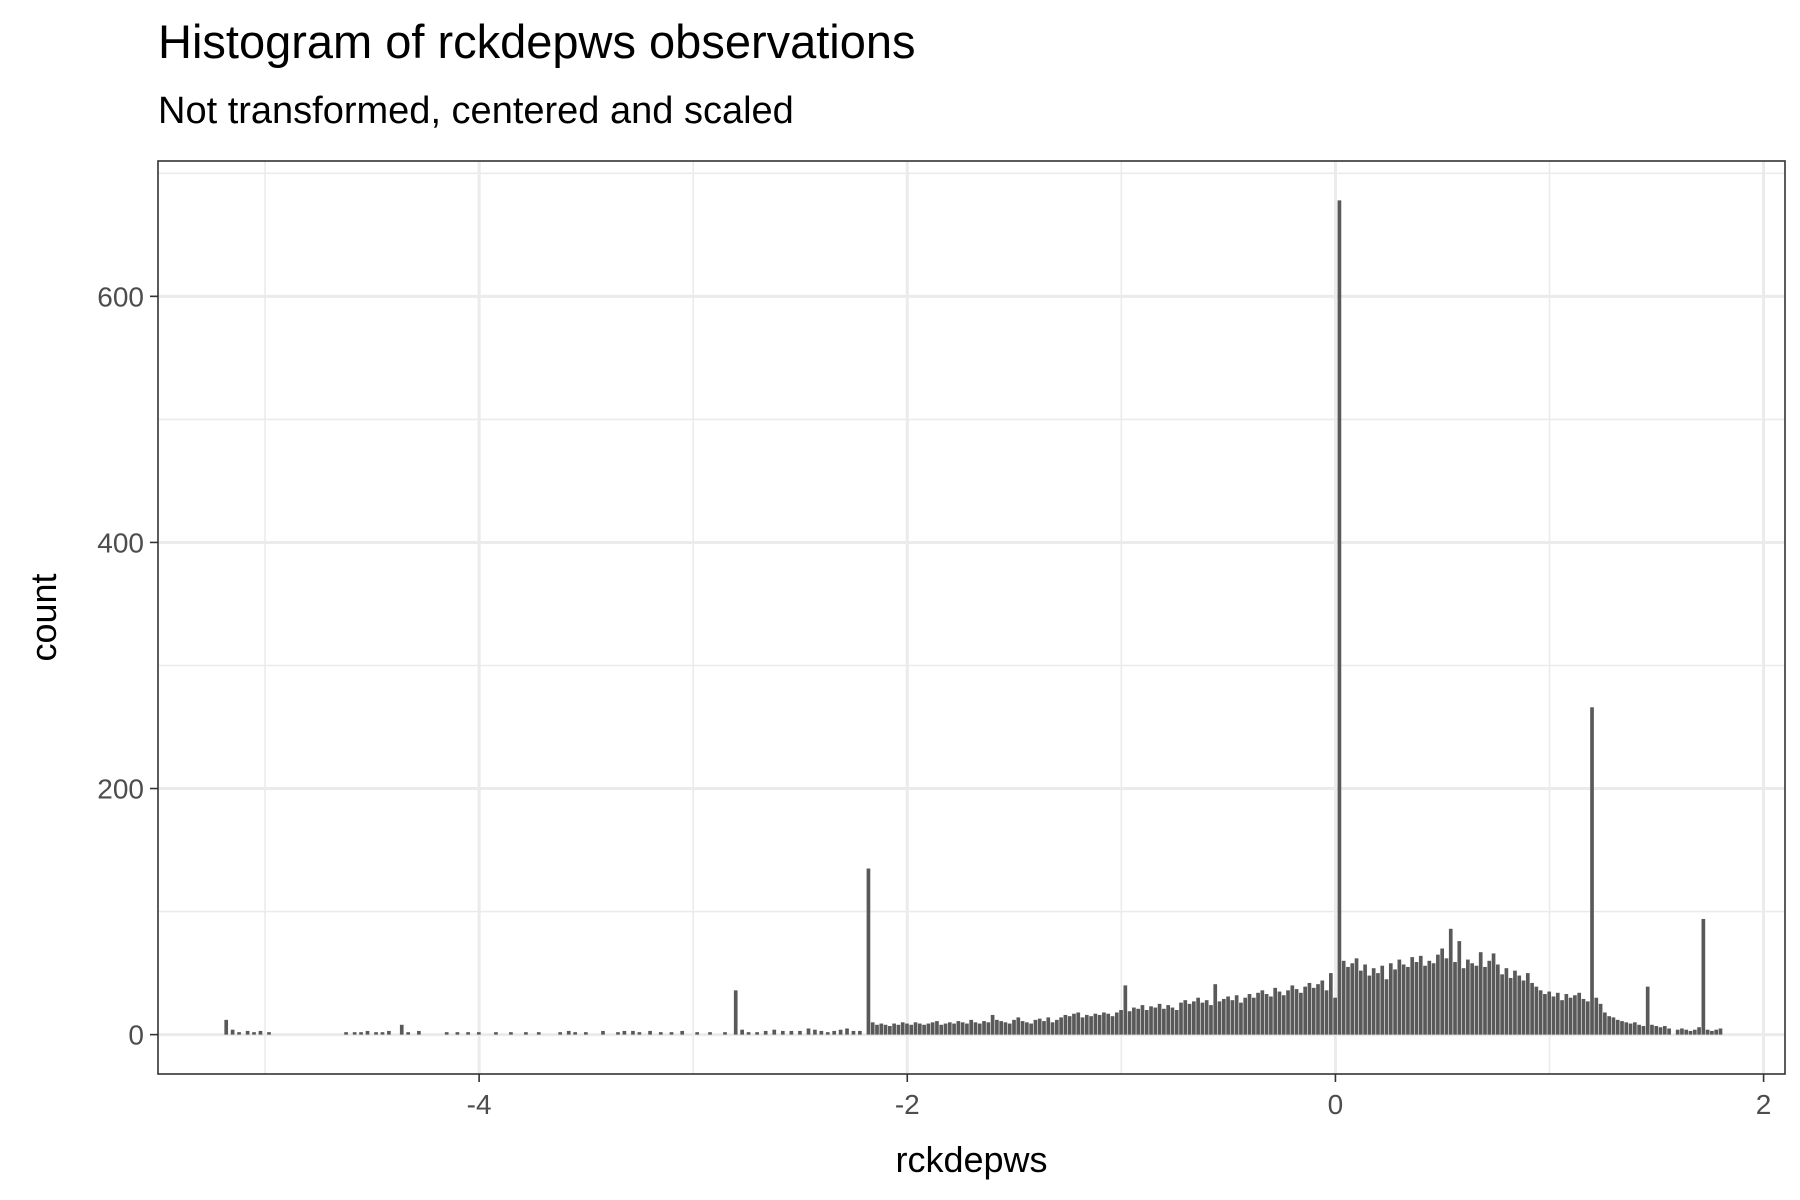 This screenshot has height=1200, width=1800. Describe the element at coordinates (479, 1104) in the screenshot. I see `x-tick-label: -4` at that location.